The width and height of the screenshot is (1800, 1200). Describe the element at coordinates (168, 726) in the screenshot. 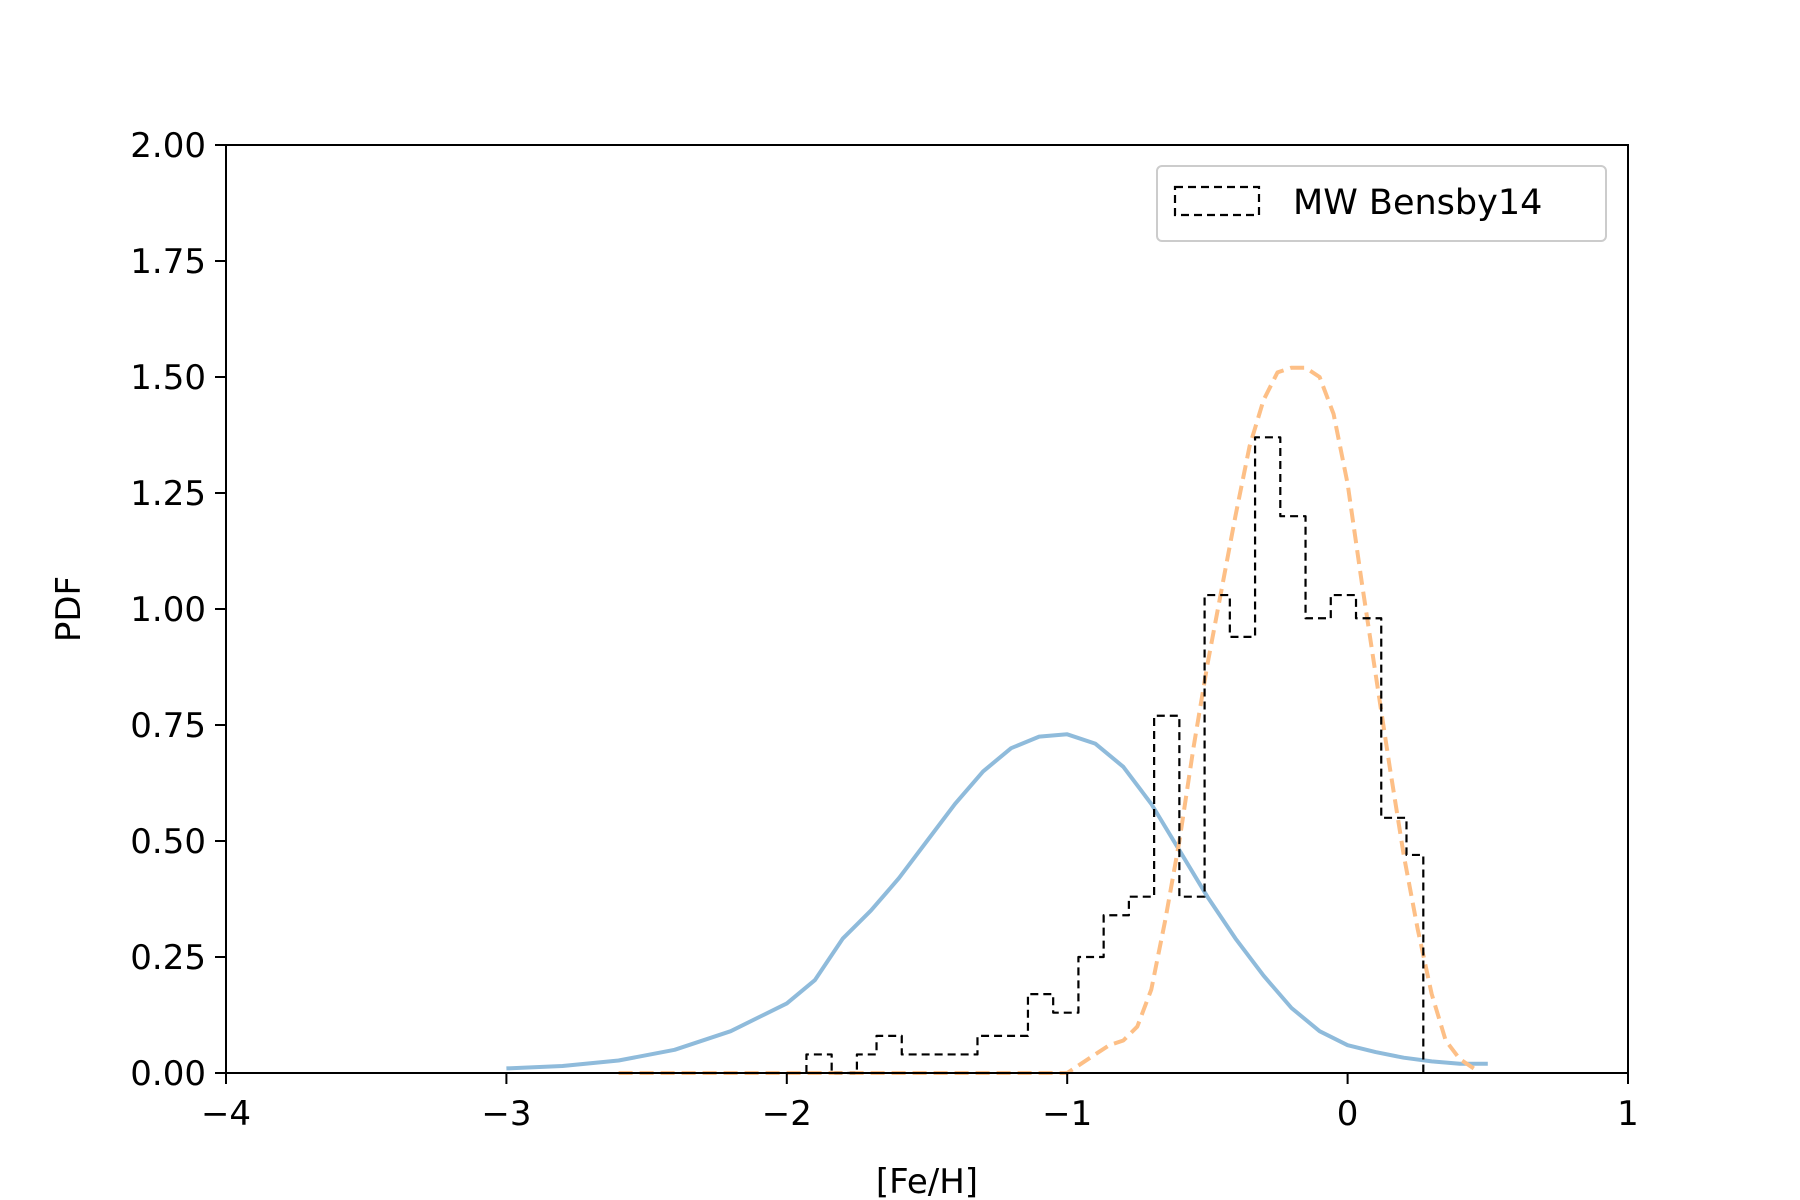

I see `y-tick-label: 0.75` at that location.